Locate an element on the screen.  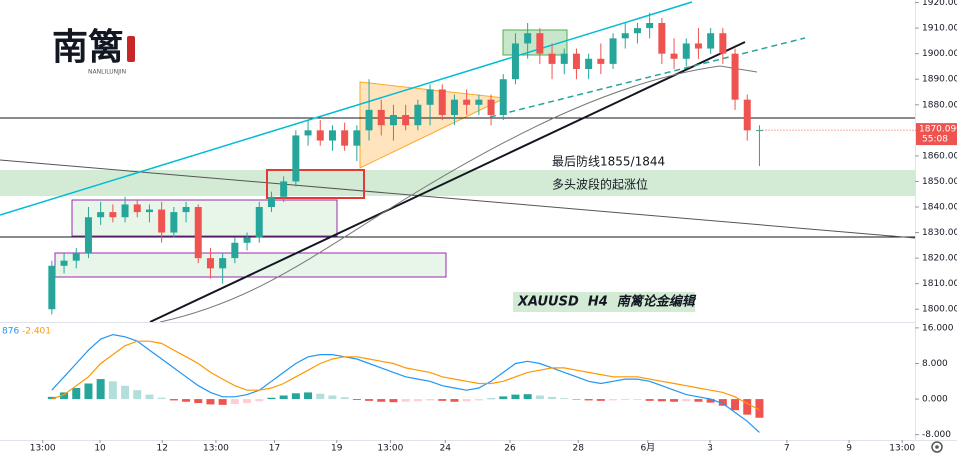
y-tick-label: 1840.000 is located at coordinates (939, 208).